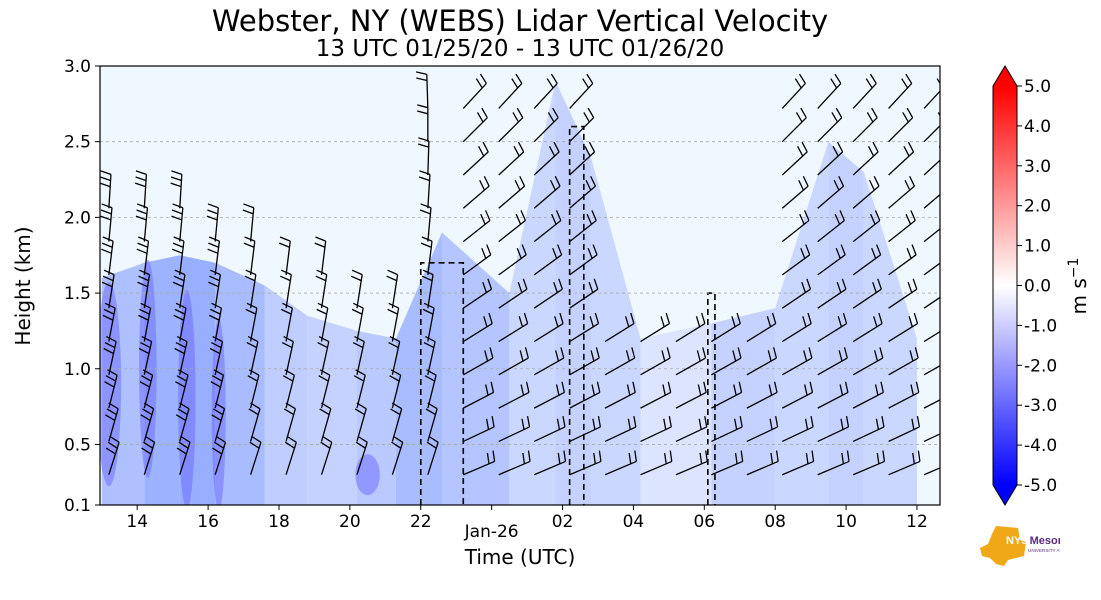  What do you see at coordinates (1003, 546) in the screenshot?
I see `ny-state-shape` at bounding box center [1003, 546].